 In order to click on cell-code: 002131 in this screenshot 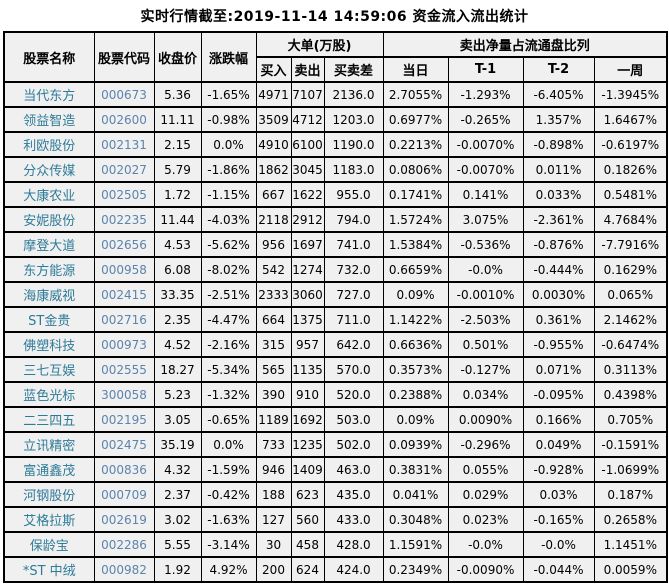, I will do `click(124, 144)`.